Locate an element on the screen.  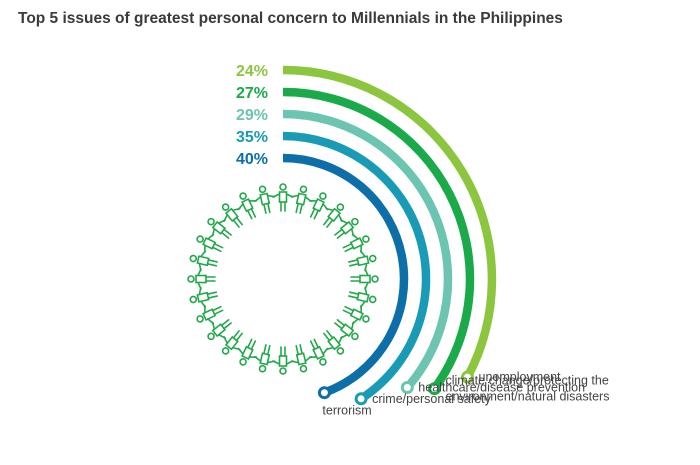
category-label-4: terrorism is located at coordinates (346, 411).